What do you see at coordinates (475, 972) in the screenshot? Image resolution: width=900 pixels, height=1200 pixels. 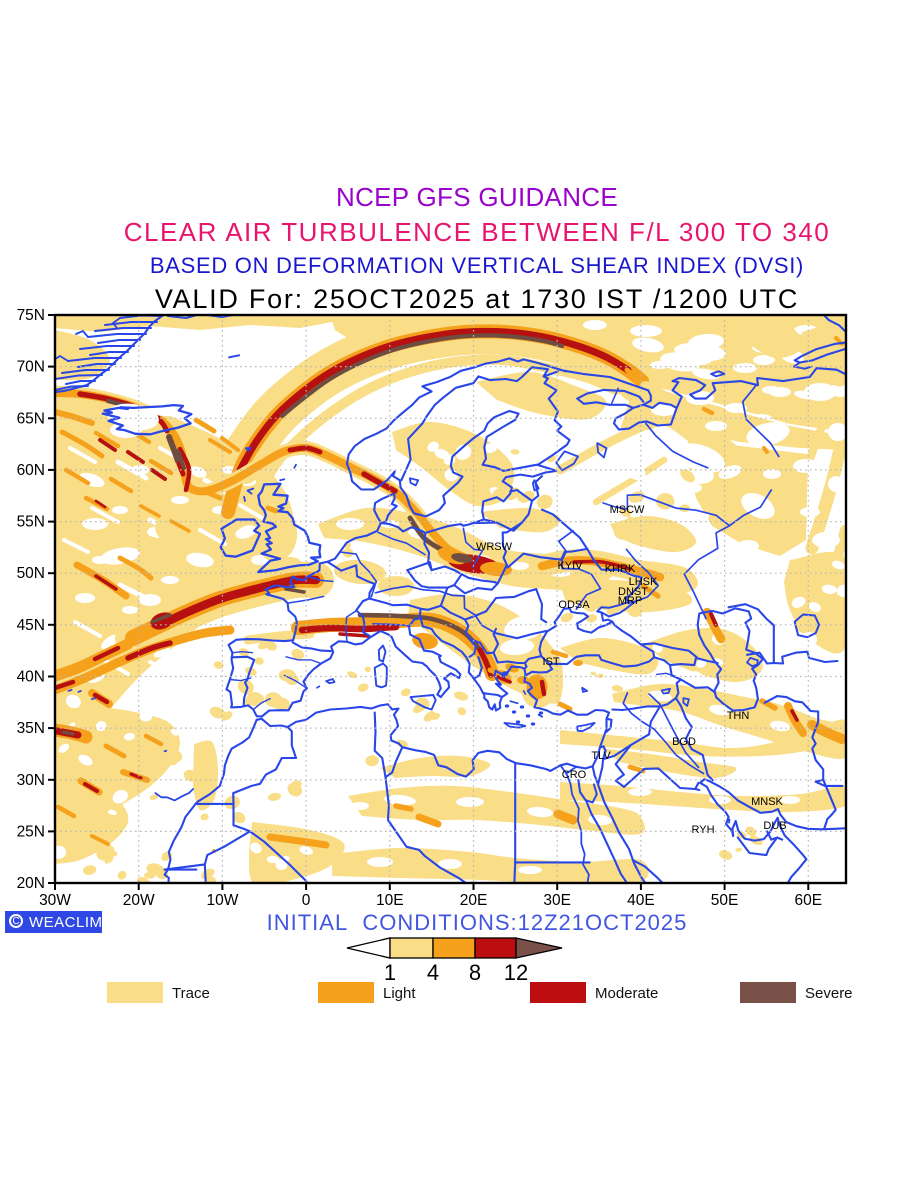 I see `svg-text: 8` at bounding box center [475, 972].